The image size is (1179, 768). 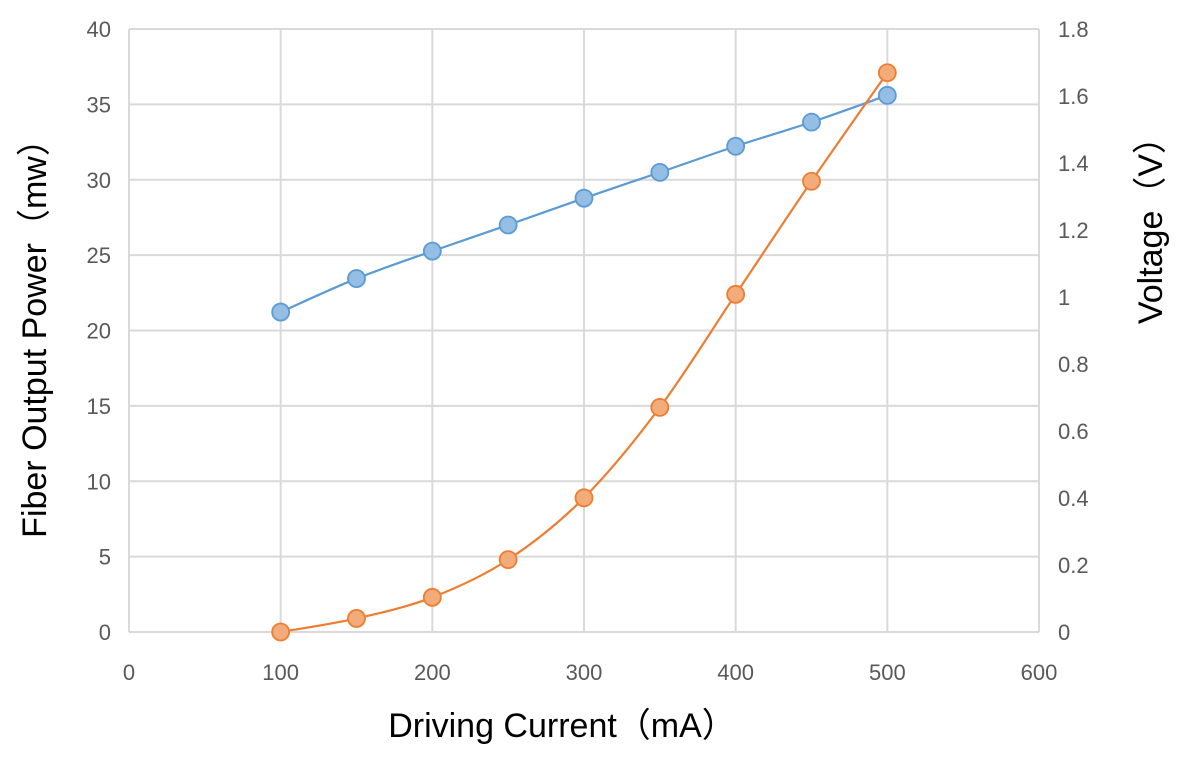 I want to click on x-axis-title: Driving Current（mA）, so click(x=562, y=726).